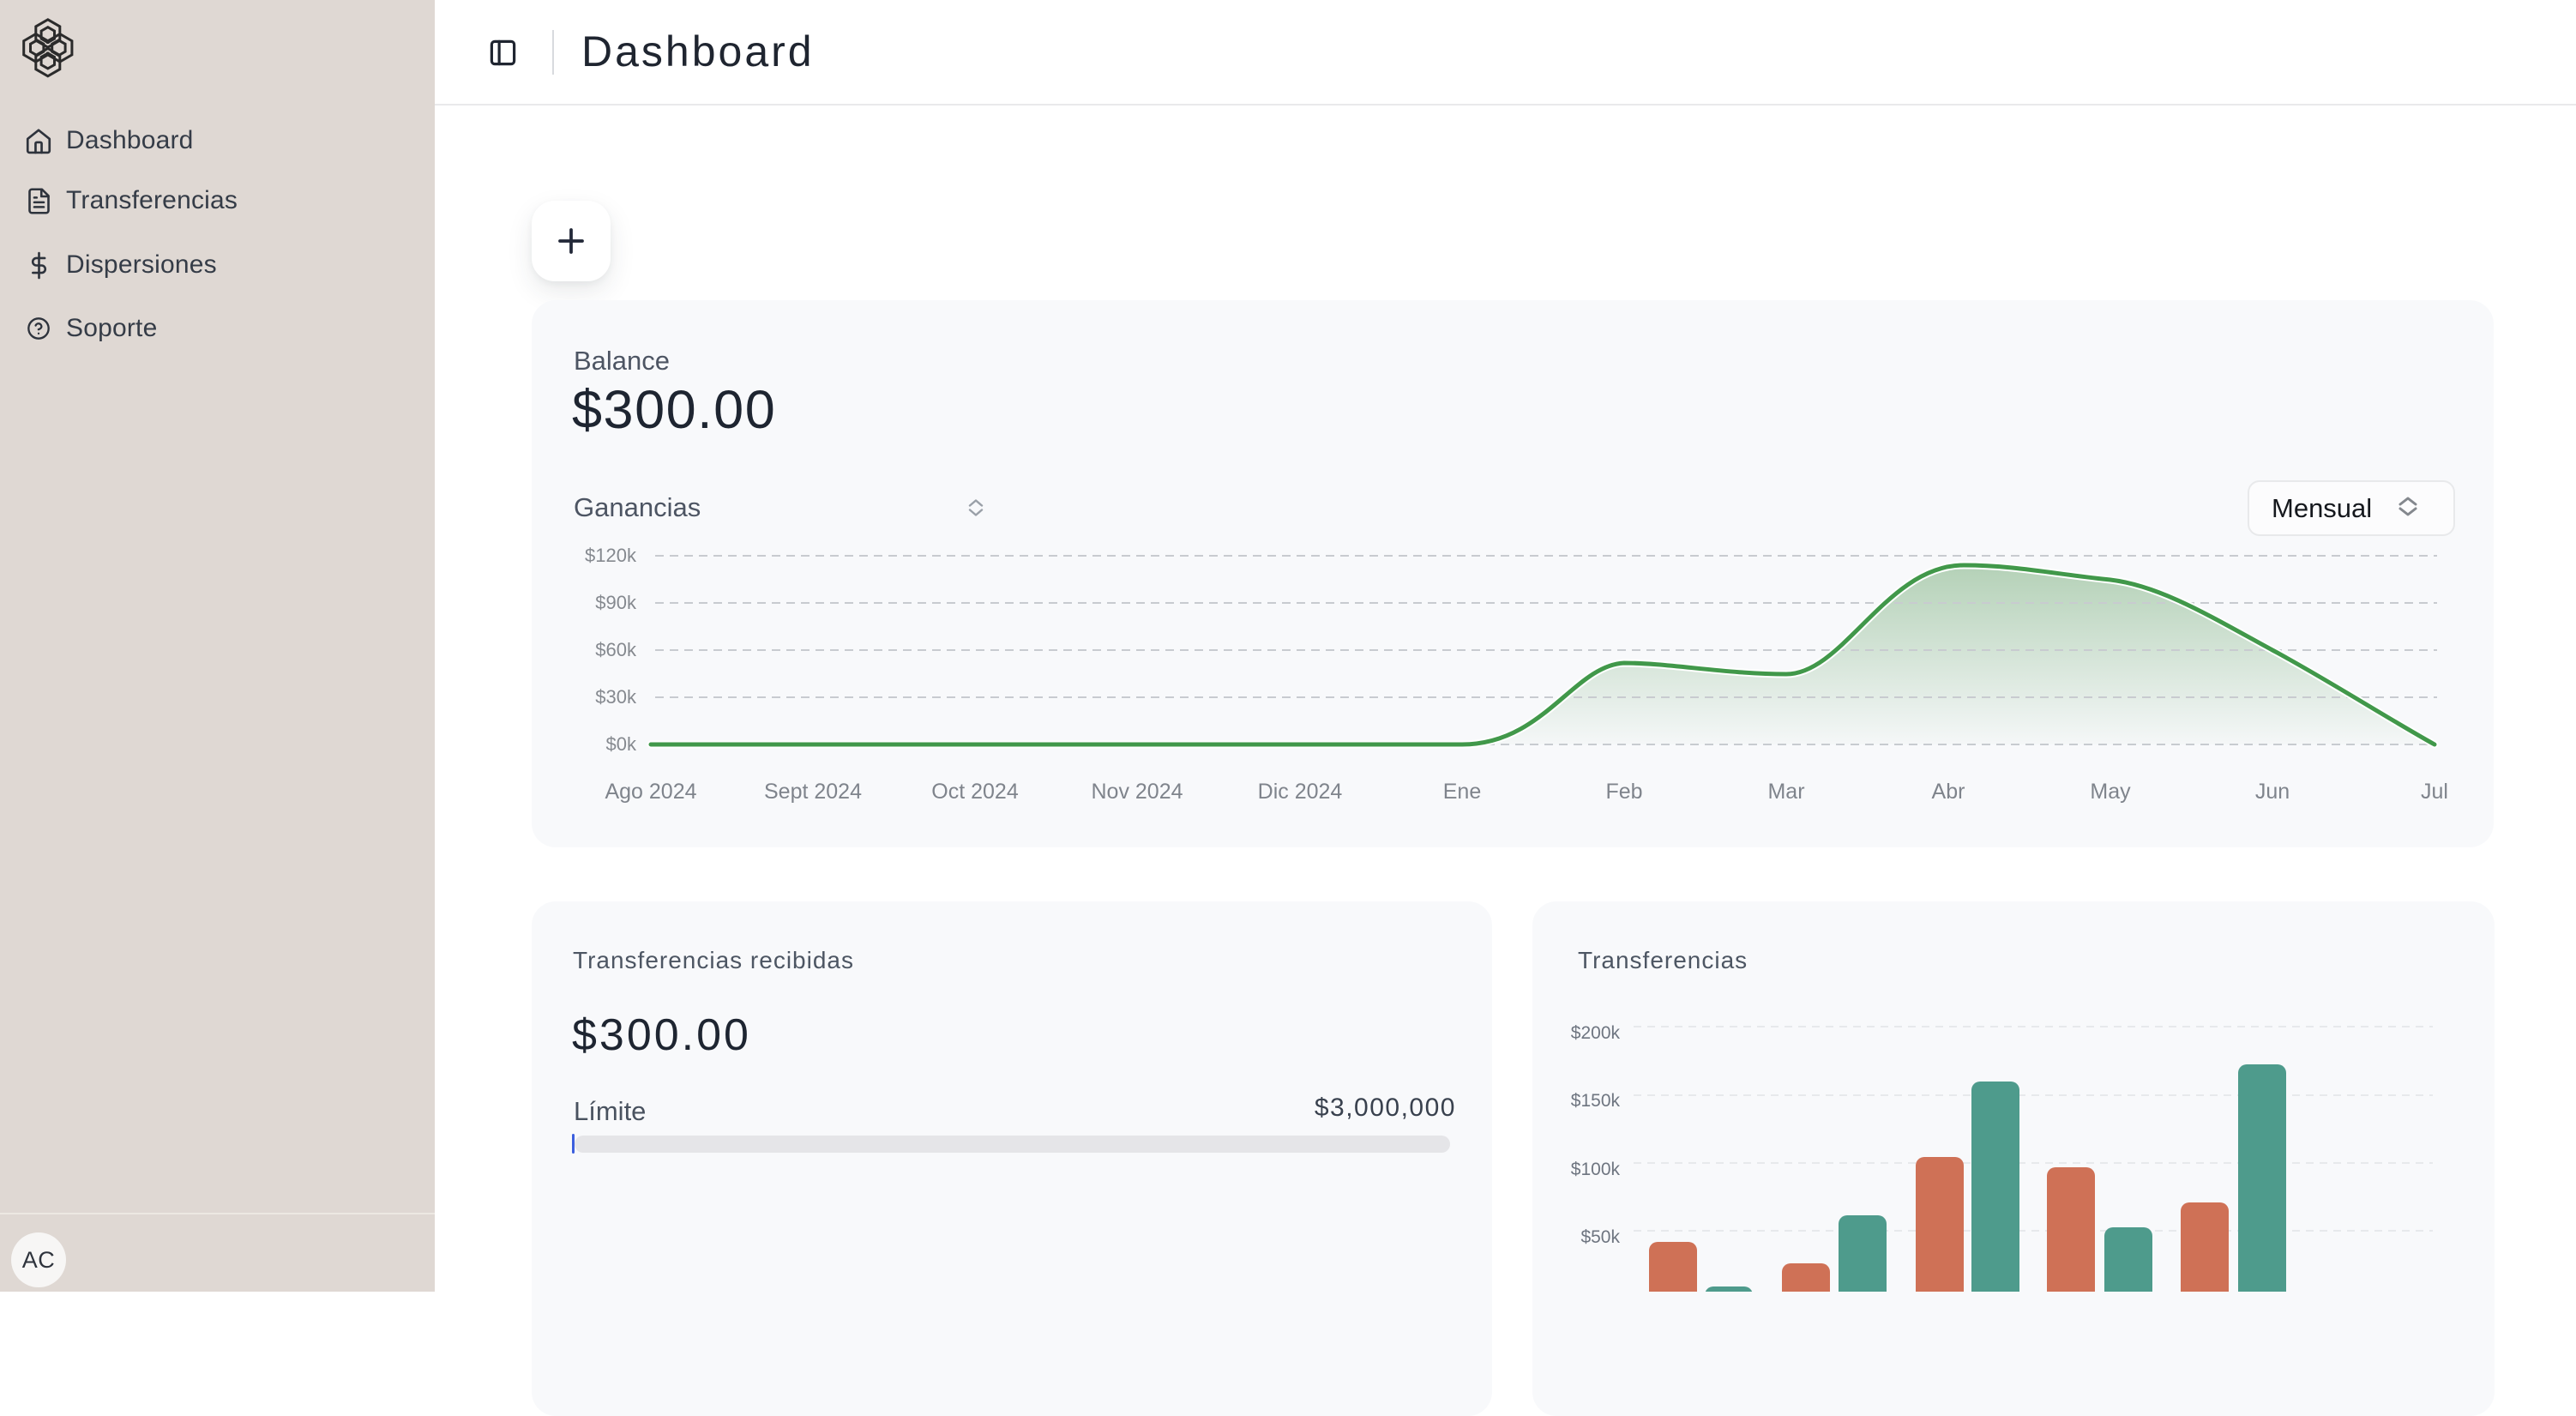 This screenshot has height=1416, width=2576. What do you see at coordinates (1137, 792) in the screenshot?
I see `svg-text: Nov 2024` at bounding box center [1137, 792].